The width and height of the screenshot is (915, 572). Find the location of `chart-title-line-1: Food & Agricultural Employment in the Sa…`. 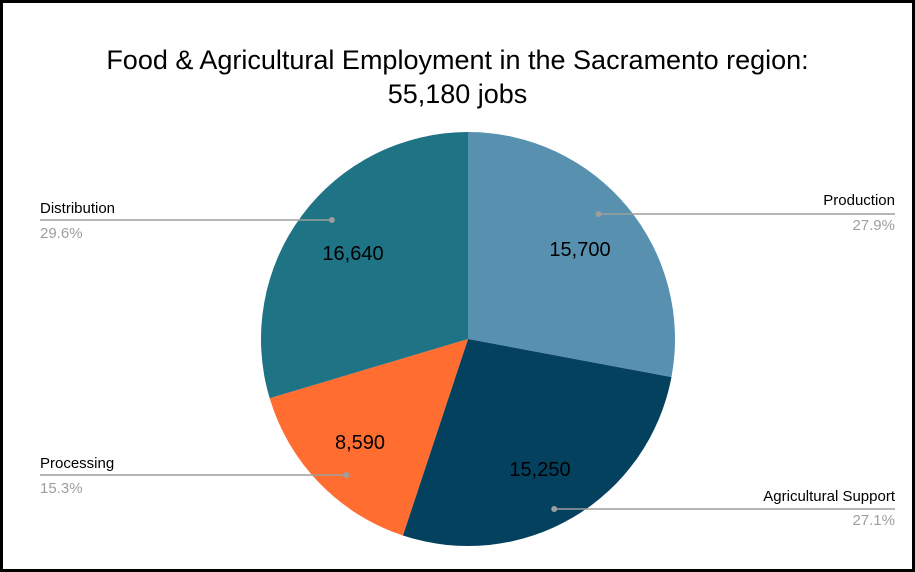

chart-title-line-1: Food & Agricultural Employment in the Sa… is located at coordinates (457, 60).